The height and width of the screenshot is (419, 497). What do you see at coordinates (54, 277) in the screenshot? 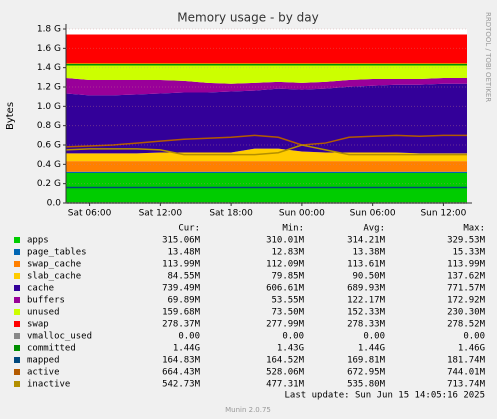
I see `legend-name: slab_cache` at bounding box center [54, 277].